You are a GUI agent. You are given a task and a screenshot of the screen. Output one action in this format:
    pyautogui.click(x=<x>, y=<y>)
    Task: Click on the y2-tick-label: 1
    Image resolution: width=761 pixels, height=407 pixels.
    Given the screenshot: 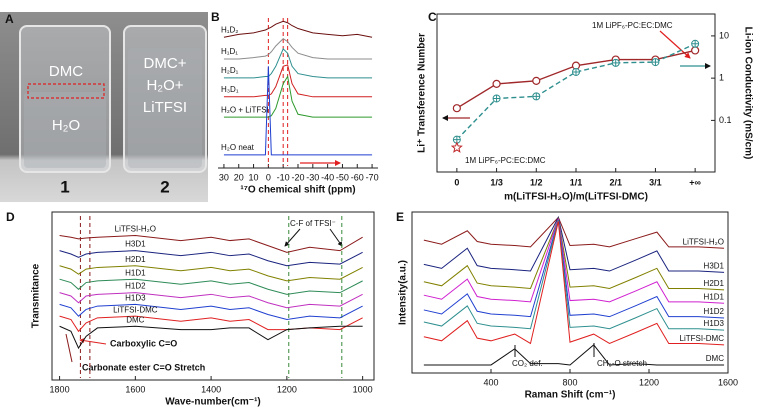 What is the action you would take?
    pyautogui.click(x=721, y=78)
    